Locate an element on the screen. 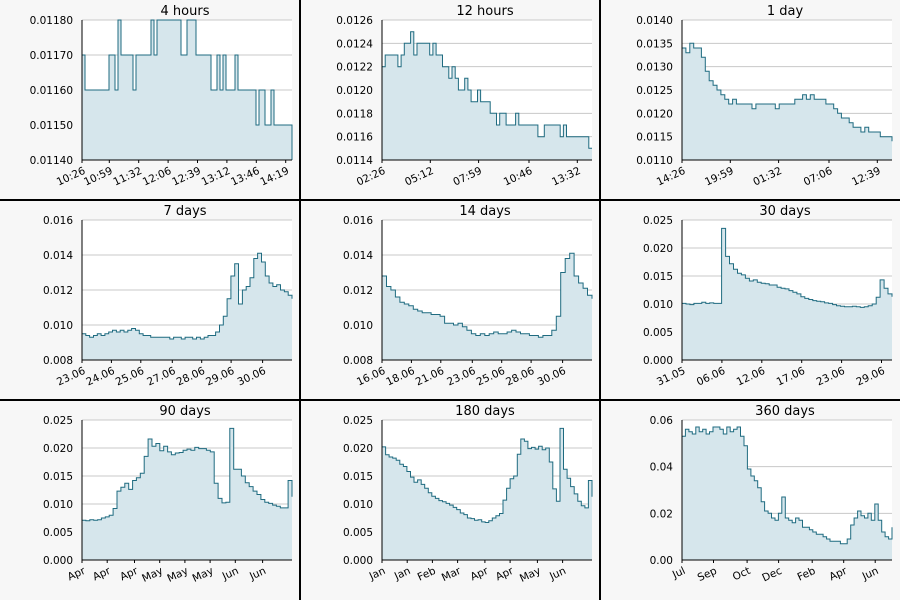  x-tick-label: 19:59 is located at coordinates (719, 177).